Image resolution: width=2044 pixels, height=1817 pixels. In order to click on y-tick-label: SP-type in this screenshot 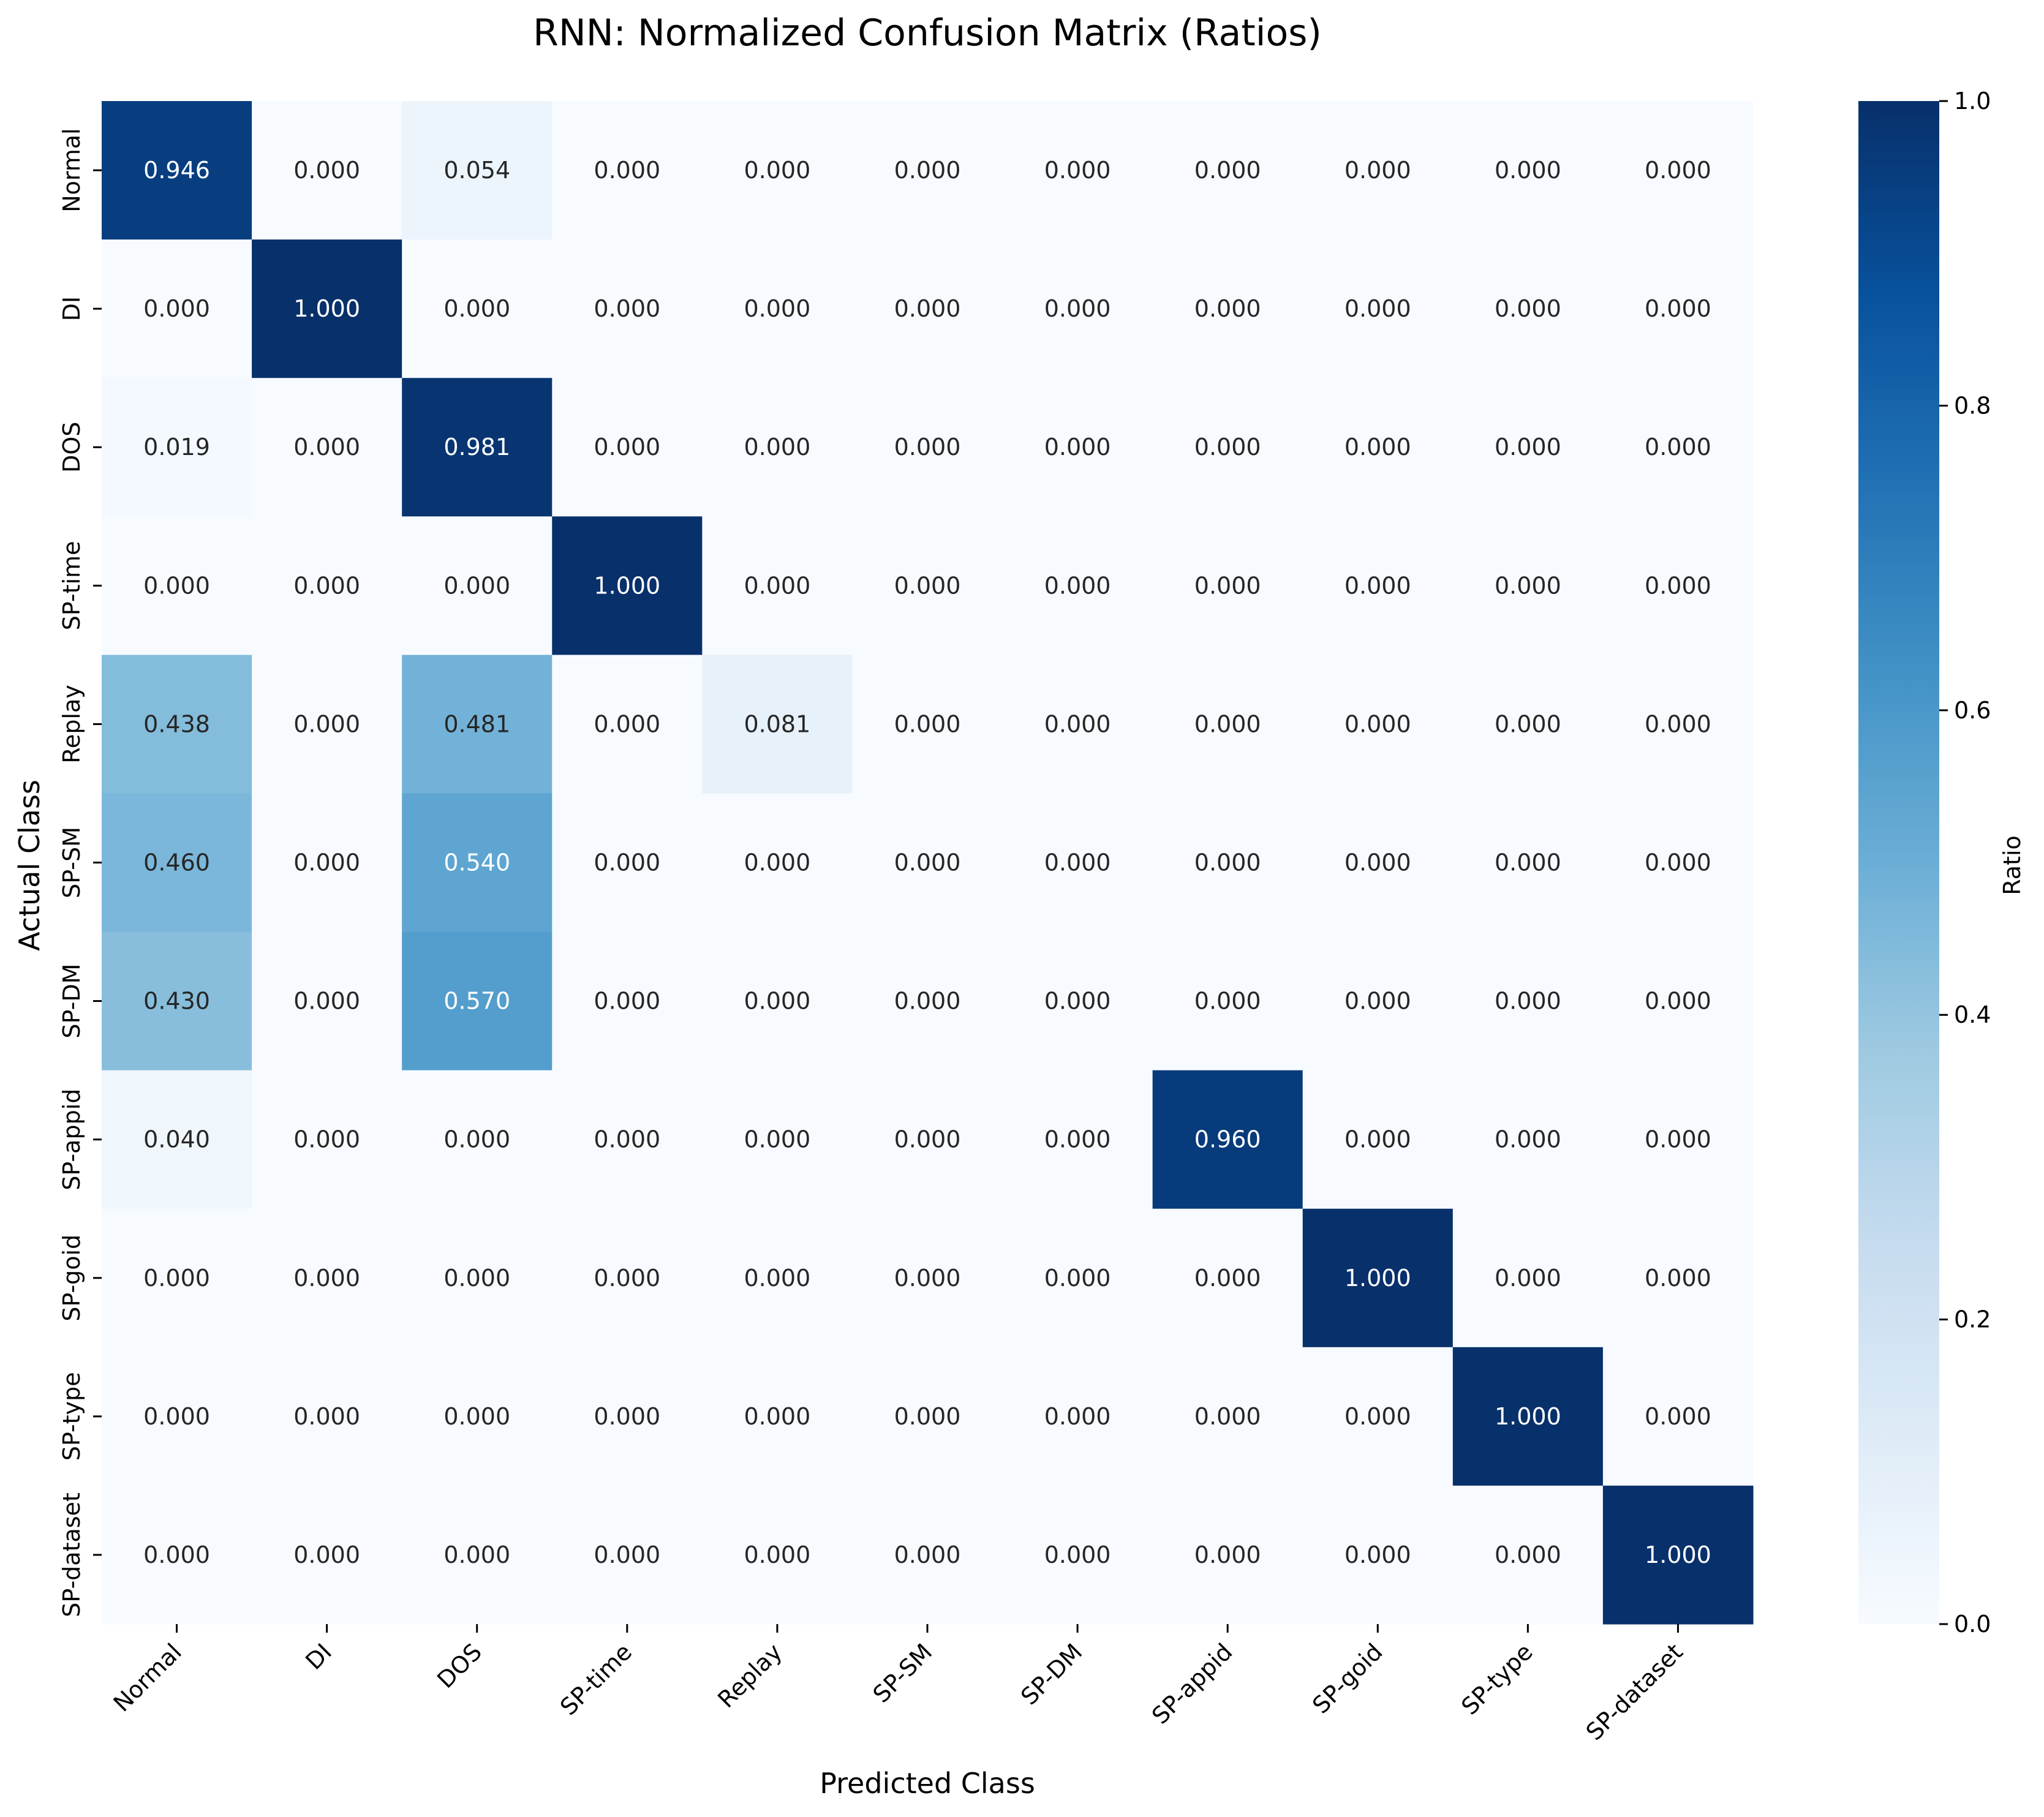, I will do `click(71, 1416)`.